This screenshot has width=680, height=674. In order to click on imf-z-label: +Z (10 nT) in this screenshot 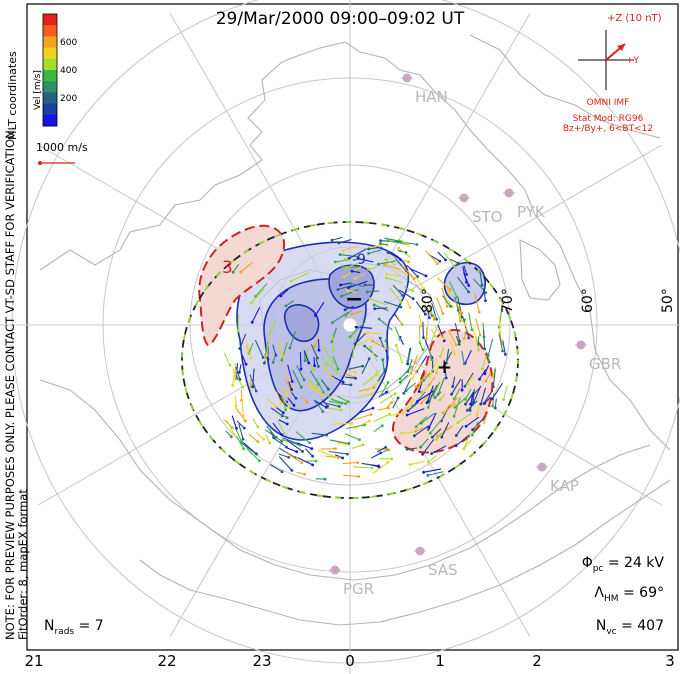, I will do `click(634, 18)`.